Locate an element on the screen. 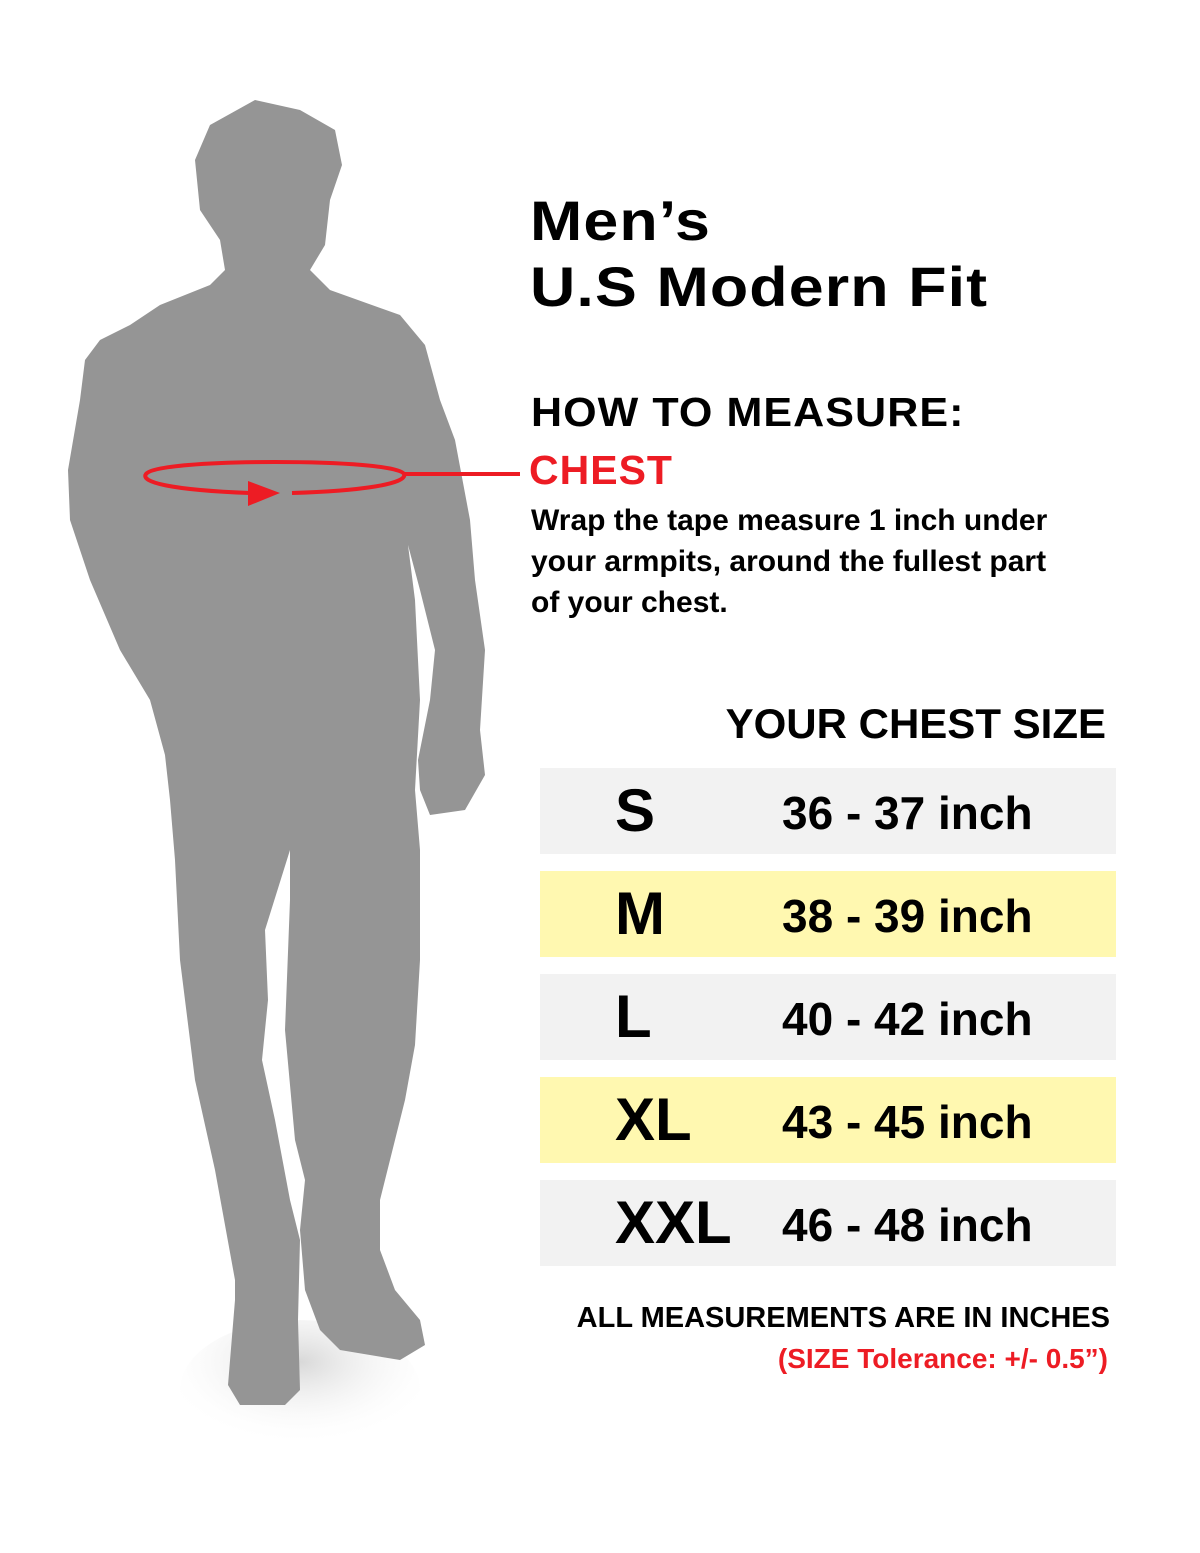 This screenshot has height=1553, width=1200. table-heading: YOUR CHEST SIZE is located at coordinates (915, 723).